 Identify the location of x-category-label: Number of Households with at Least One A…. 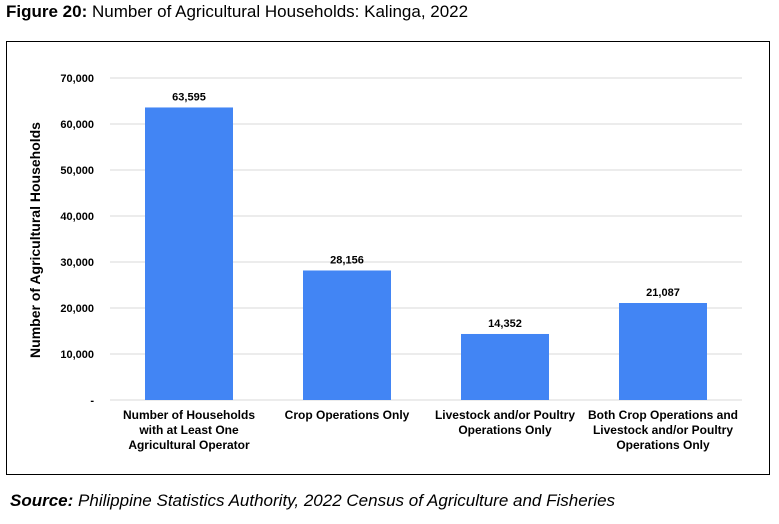
(188, 430).